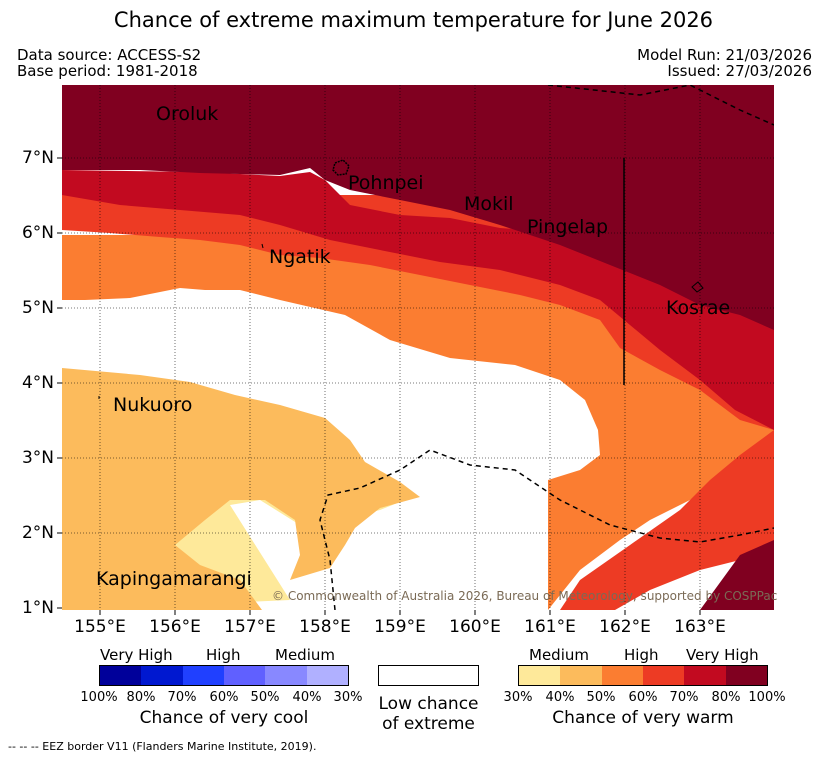  What do you see at coordinates (224, 697) in the screenshot?
I see `cool-pct-60: 60%` at bounding box center [224, 697].